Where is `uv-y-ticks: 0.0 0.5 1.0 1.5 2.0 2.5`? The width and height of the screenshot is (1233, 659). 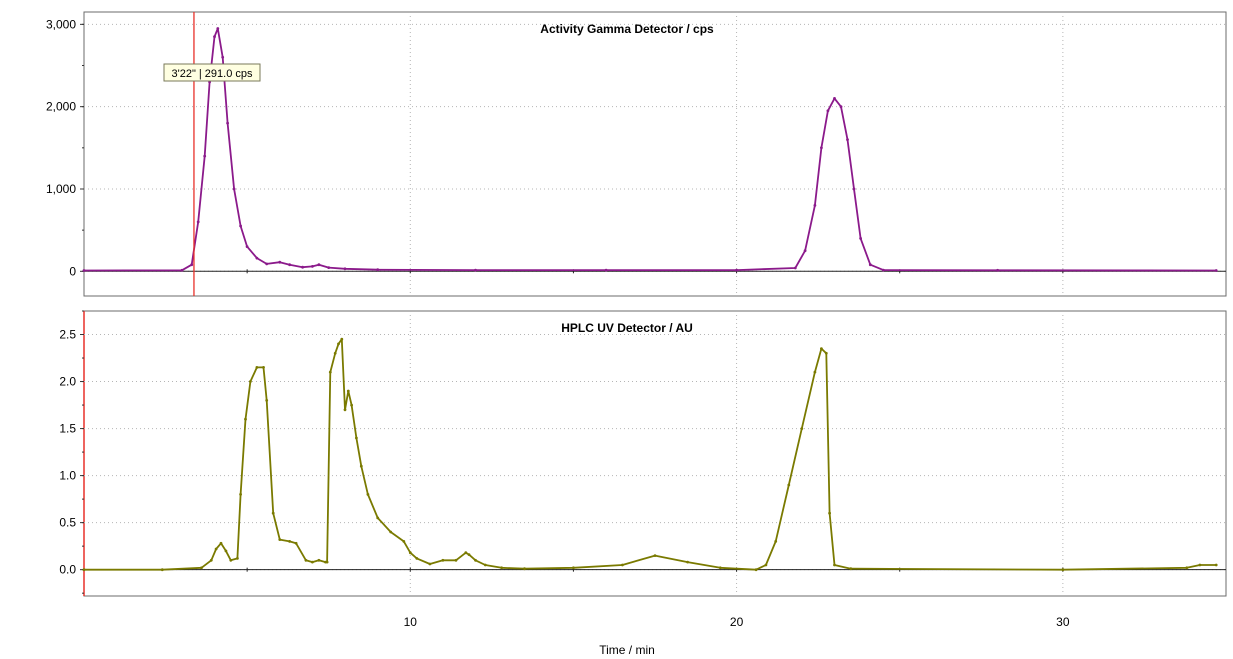 uv-y-ticks: 0.0 0.5 1.0 1.5 2.0 2.5 is located at coordinates (71, 452).